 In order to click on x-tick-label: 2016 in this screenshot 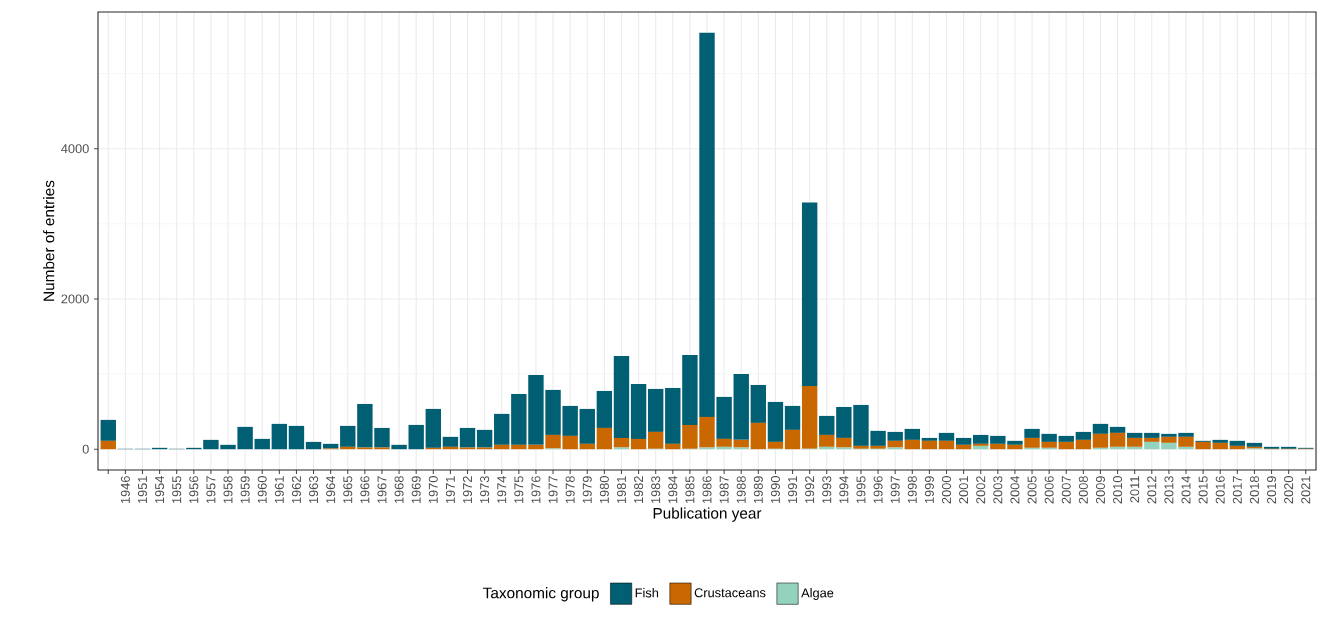, I will do `click(1220, 490)`.